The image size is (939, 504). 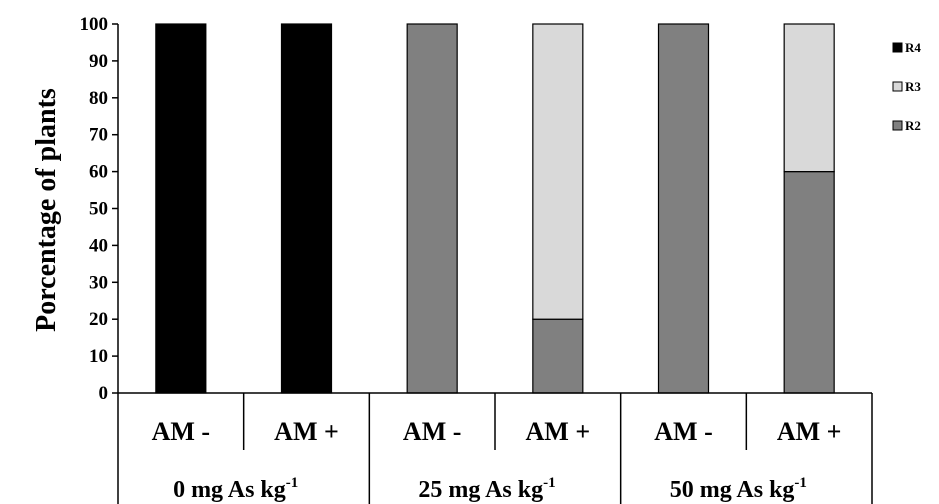 What do you see at coordinates (98, 172) in the screenshot?
I see `y-tick-label: 60` at bounding box center [98, 172].